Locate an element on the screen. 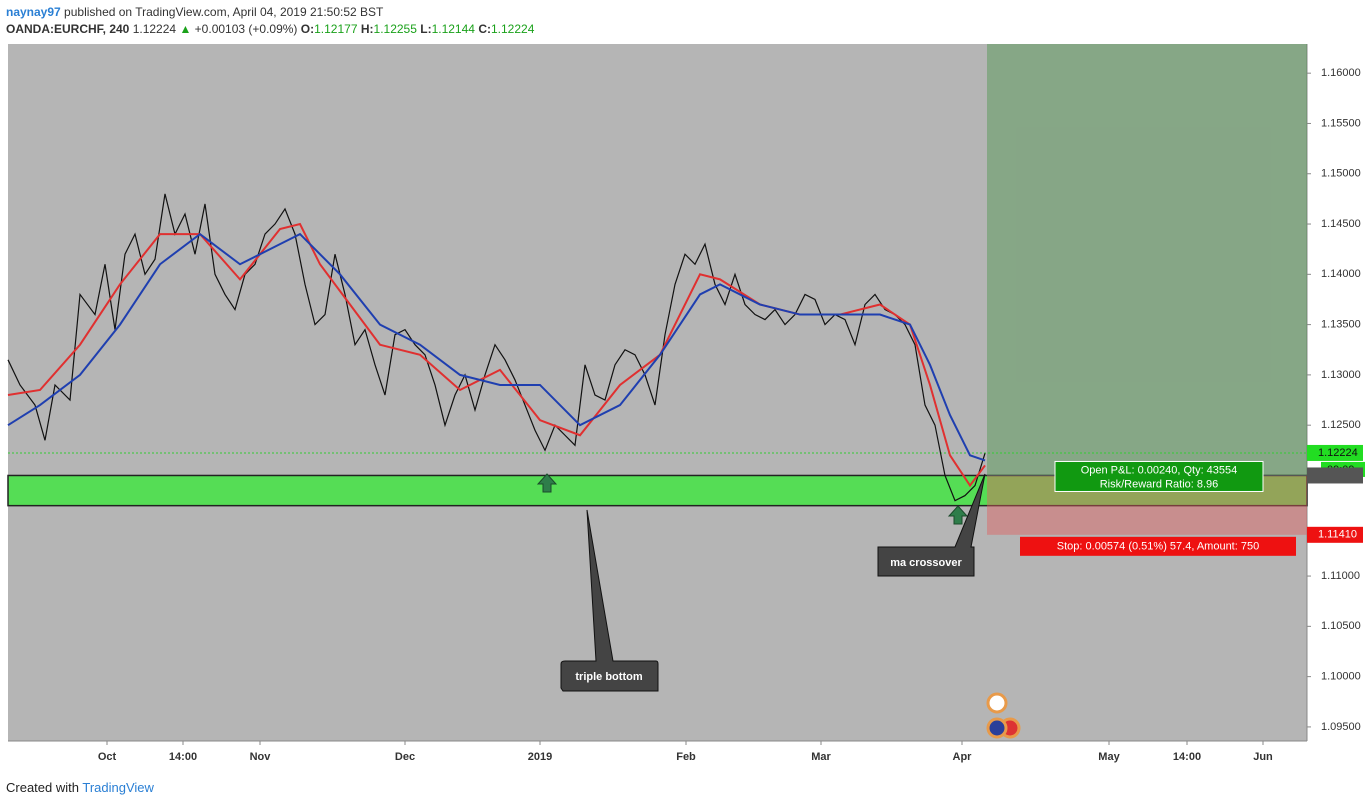  stop-tag is located at coordinates (1335, 534).